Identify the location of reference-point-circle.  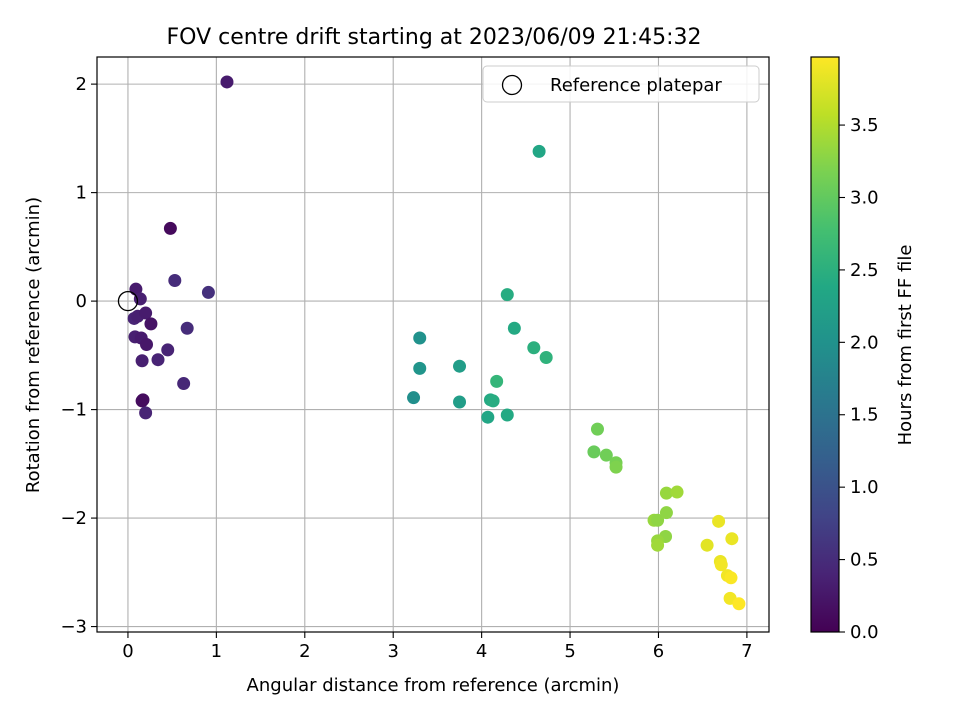
(128, 301).